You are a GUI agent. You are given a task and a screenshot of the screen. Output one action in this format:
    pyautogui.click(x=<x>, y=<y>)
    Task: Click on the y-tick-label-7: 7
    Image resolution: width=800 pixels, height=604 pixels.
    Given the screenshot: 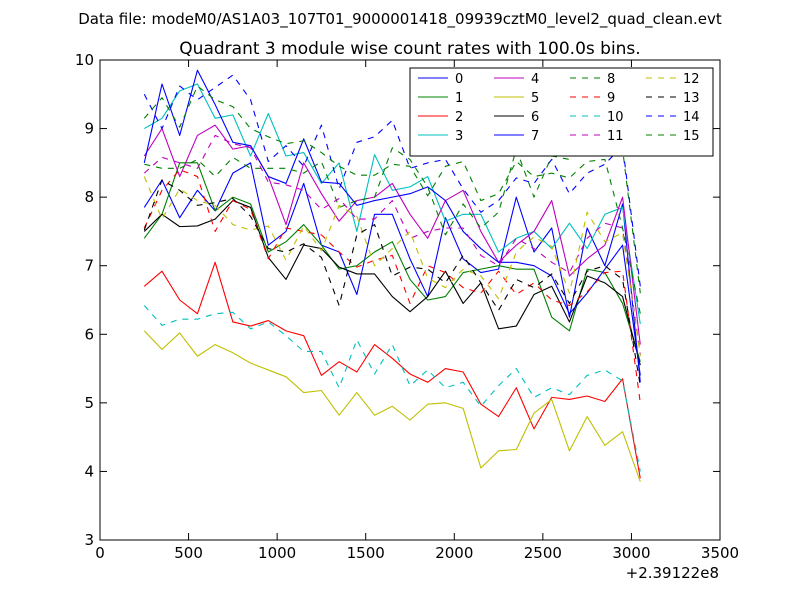 What is the action you would take?
    pyautogui.click(x=89, y=266)
    